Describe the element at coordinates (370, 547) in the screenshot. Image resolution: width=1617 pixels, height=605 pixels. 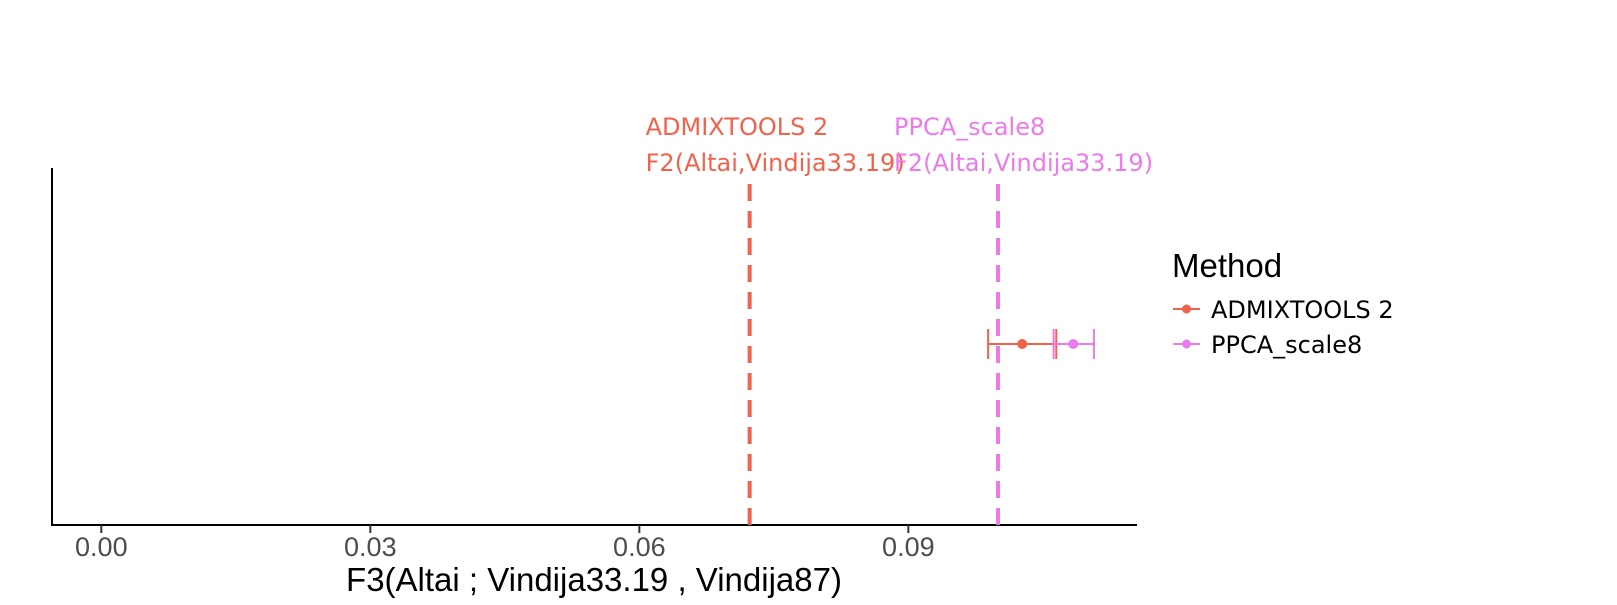
I see `x-tick-label: 0.03` at that location.